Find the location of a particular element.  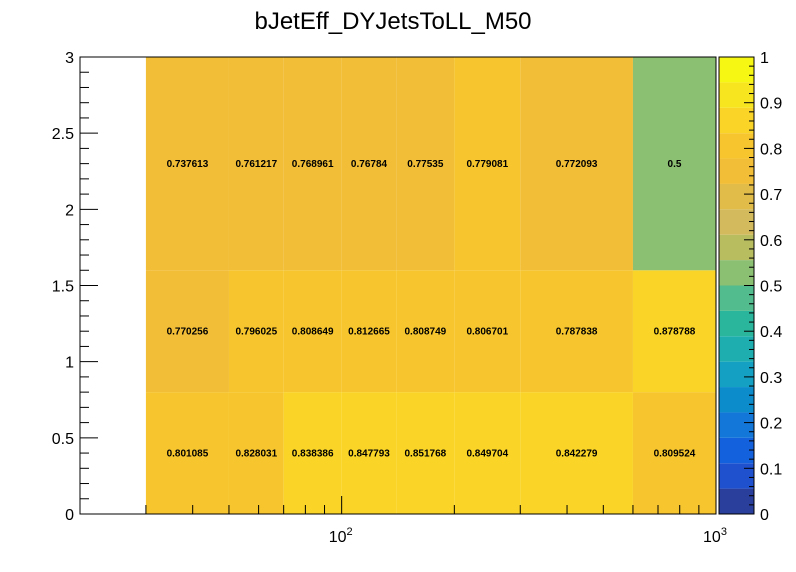

cell-value-label: 0.761217 is located at coordinates (256, 164).